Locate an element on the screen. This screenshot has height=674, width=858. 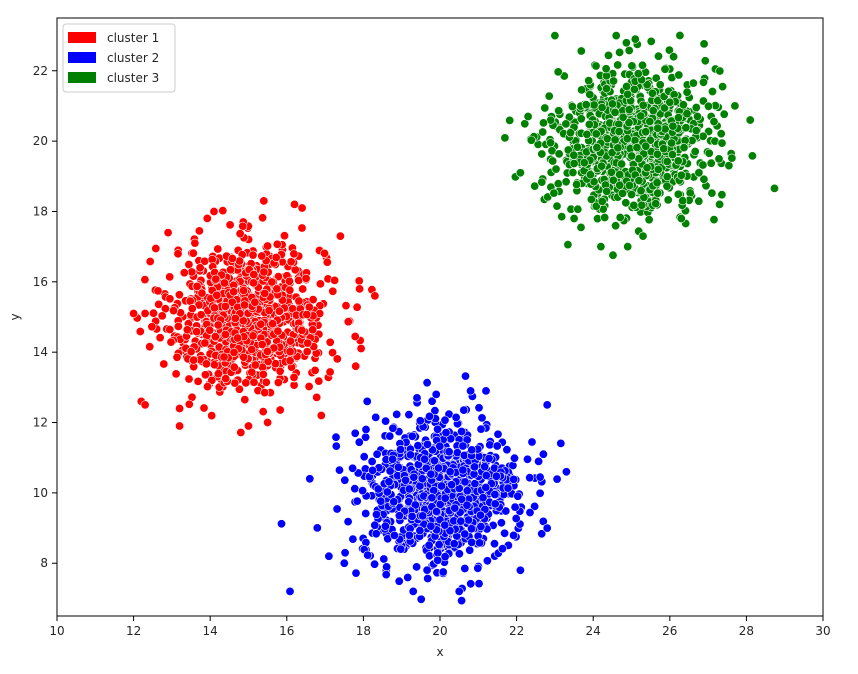
y-tick-label: 18 is located at coordinates (40, 211).